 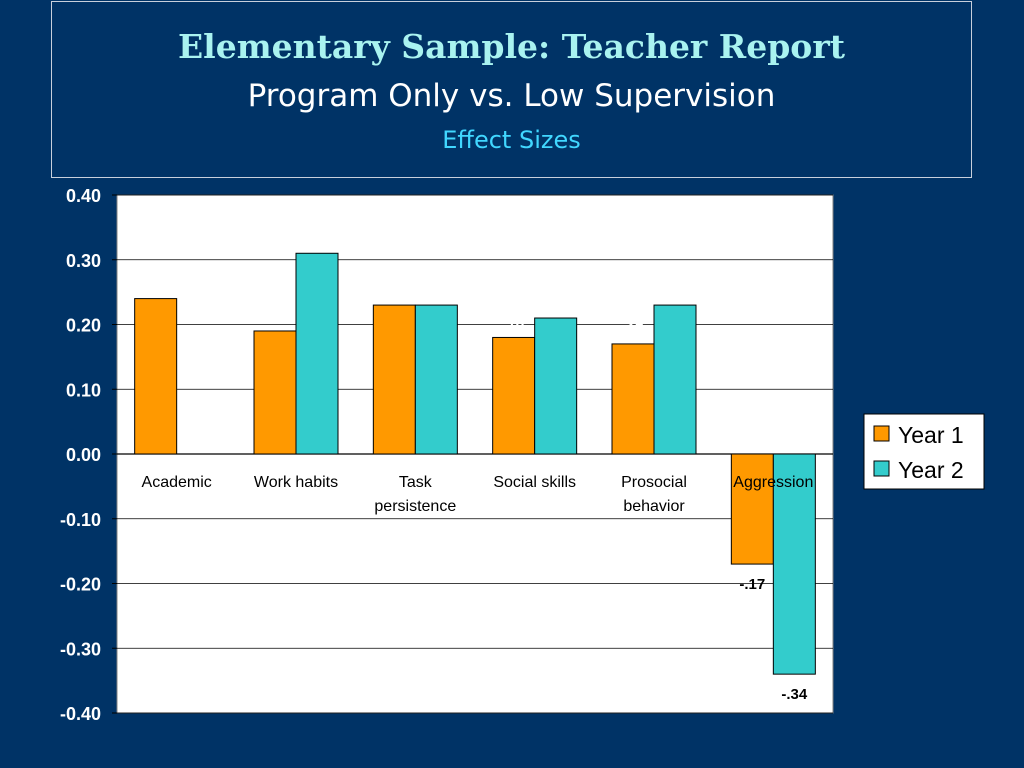 What do you see at coordinates (296, 482) in the screenshot?
I see `category-label: Work habits` at bounding box center [296, 482].